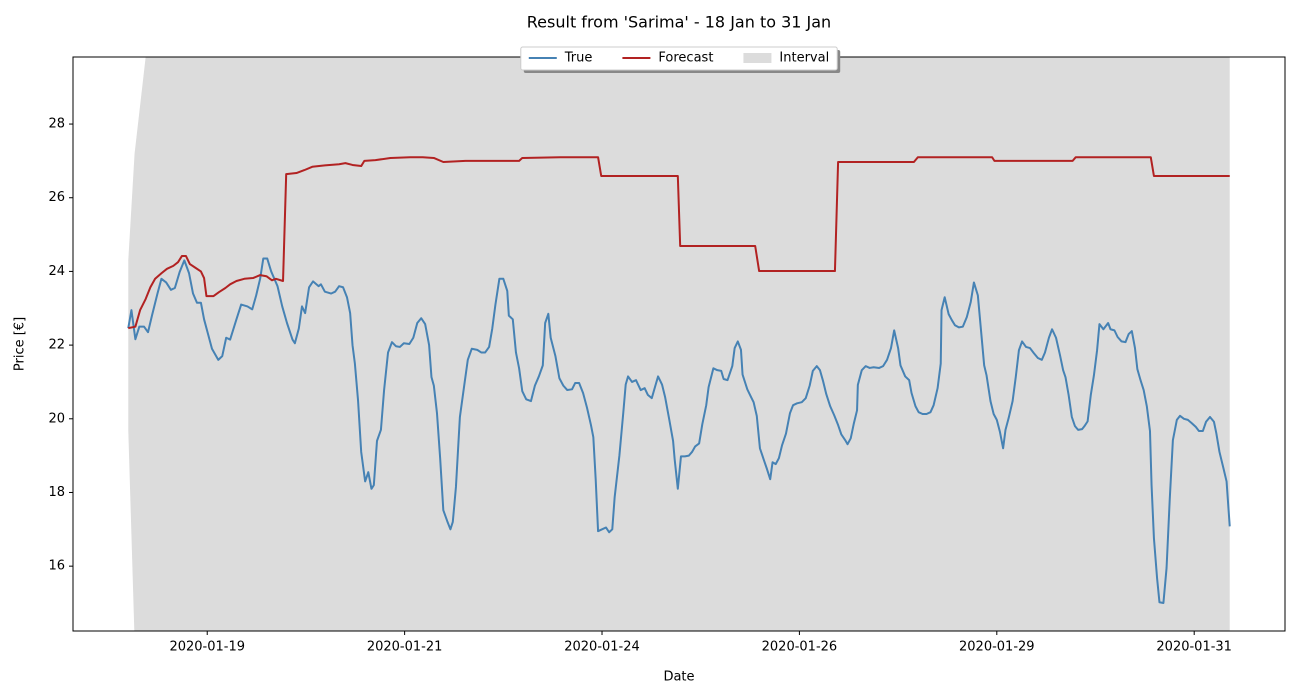  Describe the element at coordinates (685, 58) in the screenshot. I see `legend-label: Forecast` at that location.